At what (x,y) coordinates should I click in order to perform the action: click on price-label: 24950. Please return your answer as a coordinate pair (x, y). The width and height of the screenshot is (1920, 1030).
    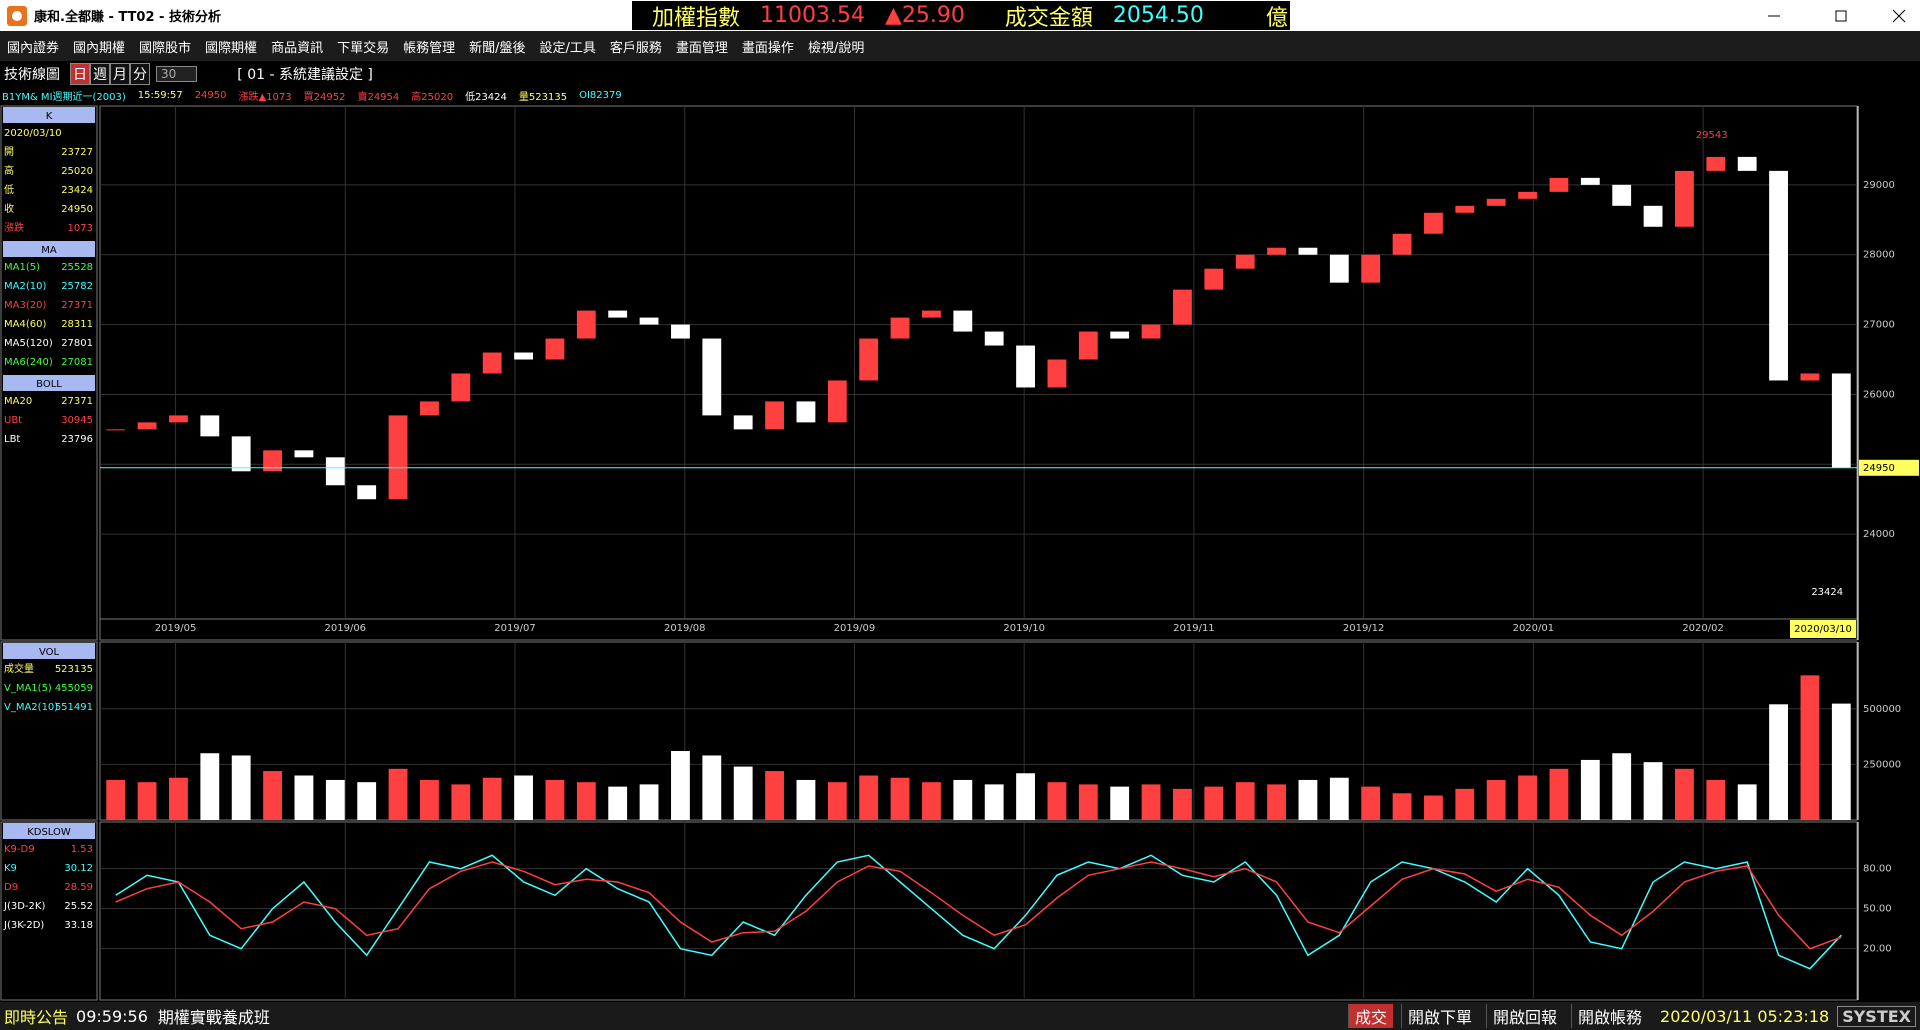
    Looking at the image, I should click on (1879, 468).